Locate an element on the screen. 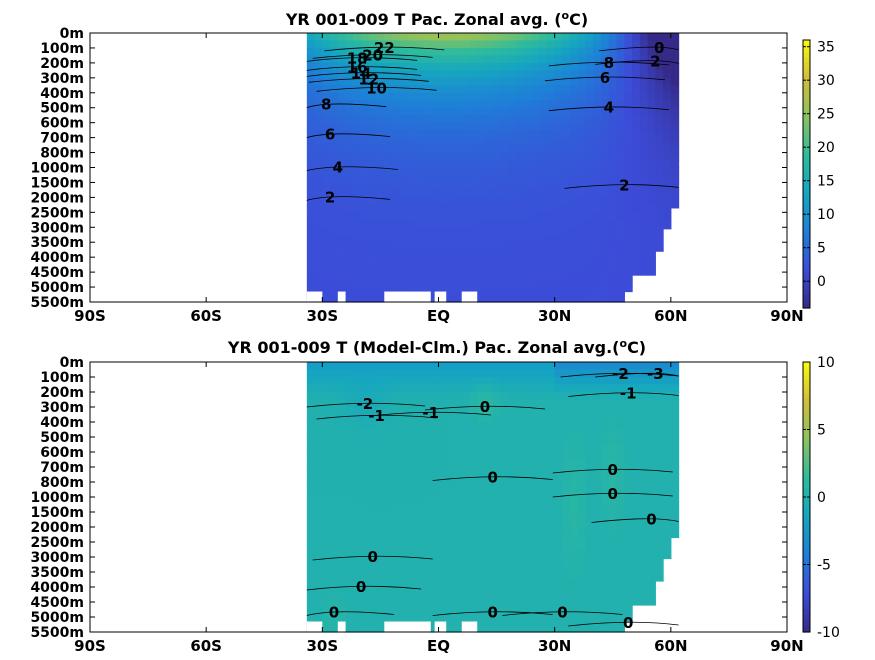 This screenshot has height=660, width=875. y-tick-label: 4000m is located at coordinates (57, 258).